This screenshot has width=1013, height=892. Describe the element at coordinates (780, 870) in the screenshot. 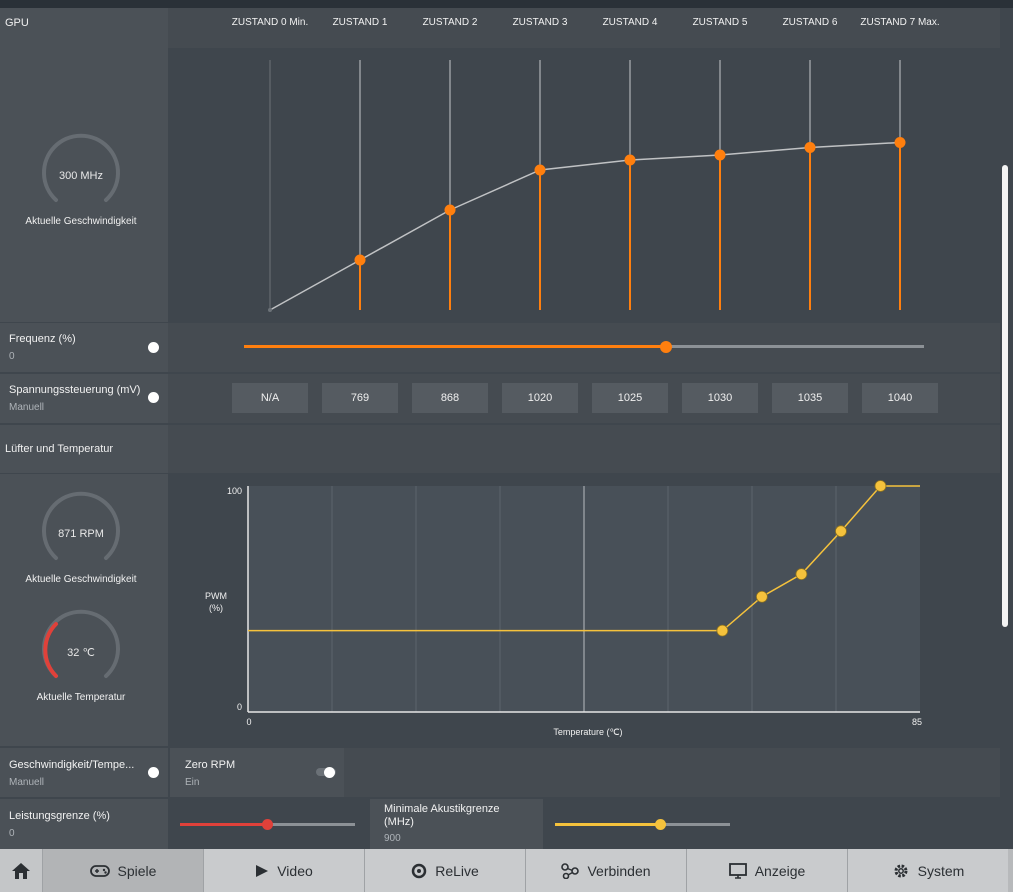

I see `nav-anzeige-label: Anzeige` at that location.